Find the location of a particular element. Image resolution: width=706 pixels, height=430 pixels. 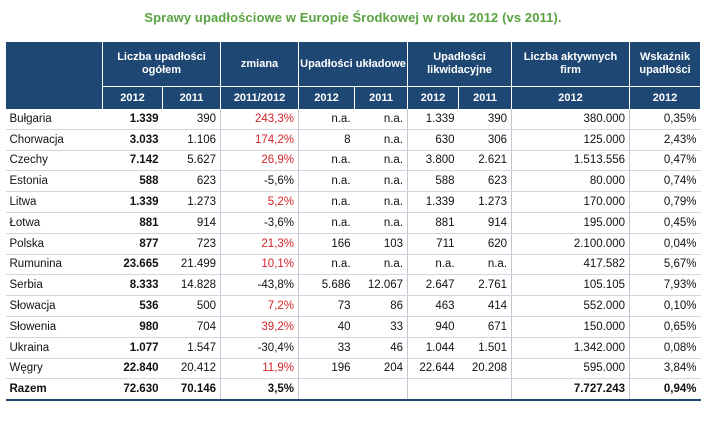

total-arr-2011 is located at coordinates (381, 390).